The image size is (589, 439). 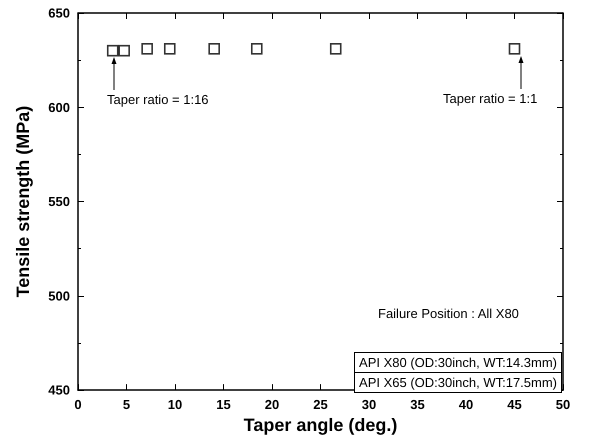 I want to click on x-tick-label: 0, so click(x=78, y=404).